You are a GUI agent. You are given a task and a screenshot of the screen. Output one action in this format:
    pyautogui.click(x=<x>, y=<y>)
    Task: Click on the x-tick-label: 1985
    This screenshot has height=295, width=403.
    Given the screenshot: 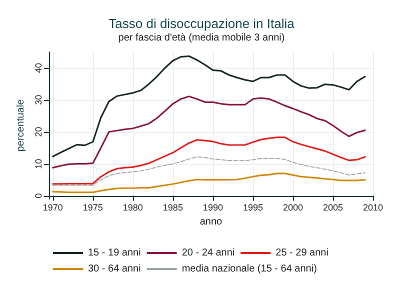 What is the action you would take?
    pyautogui.click(x=172, y=207)
    